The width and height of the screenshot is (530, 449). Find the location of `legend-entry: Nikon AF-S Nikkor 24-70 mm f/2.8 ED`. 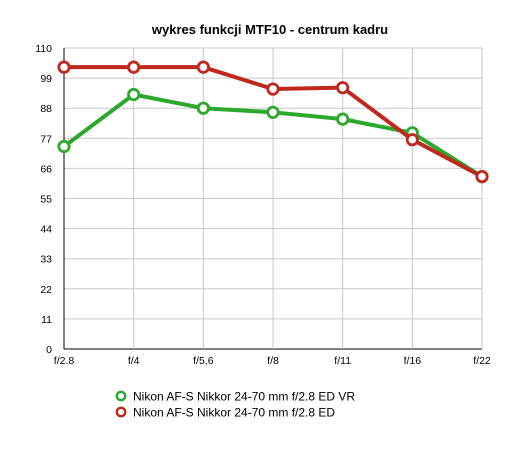

legend-entry: Nikon AF-S Nikkor 24-70 mm f/2.8 ED is located at coordinates (225, 413).